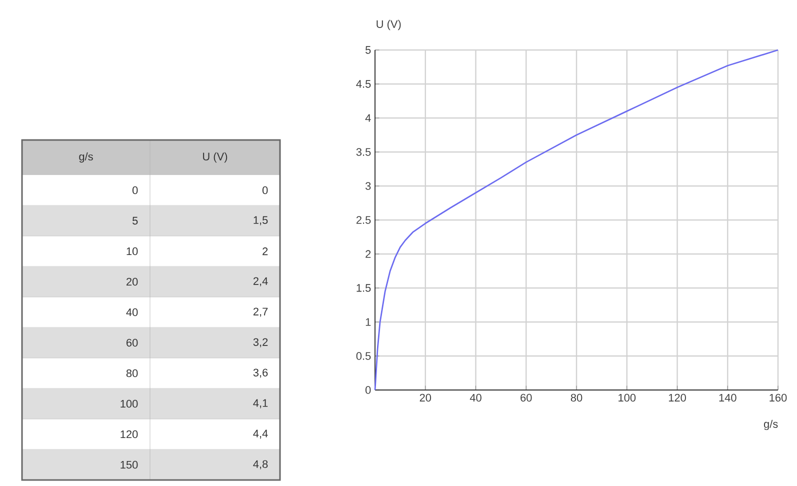  I want to click on y-tick-label: 3, so click(368, 186).